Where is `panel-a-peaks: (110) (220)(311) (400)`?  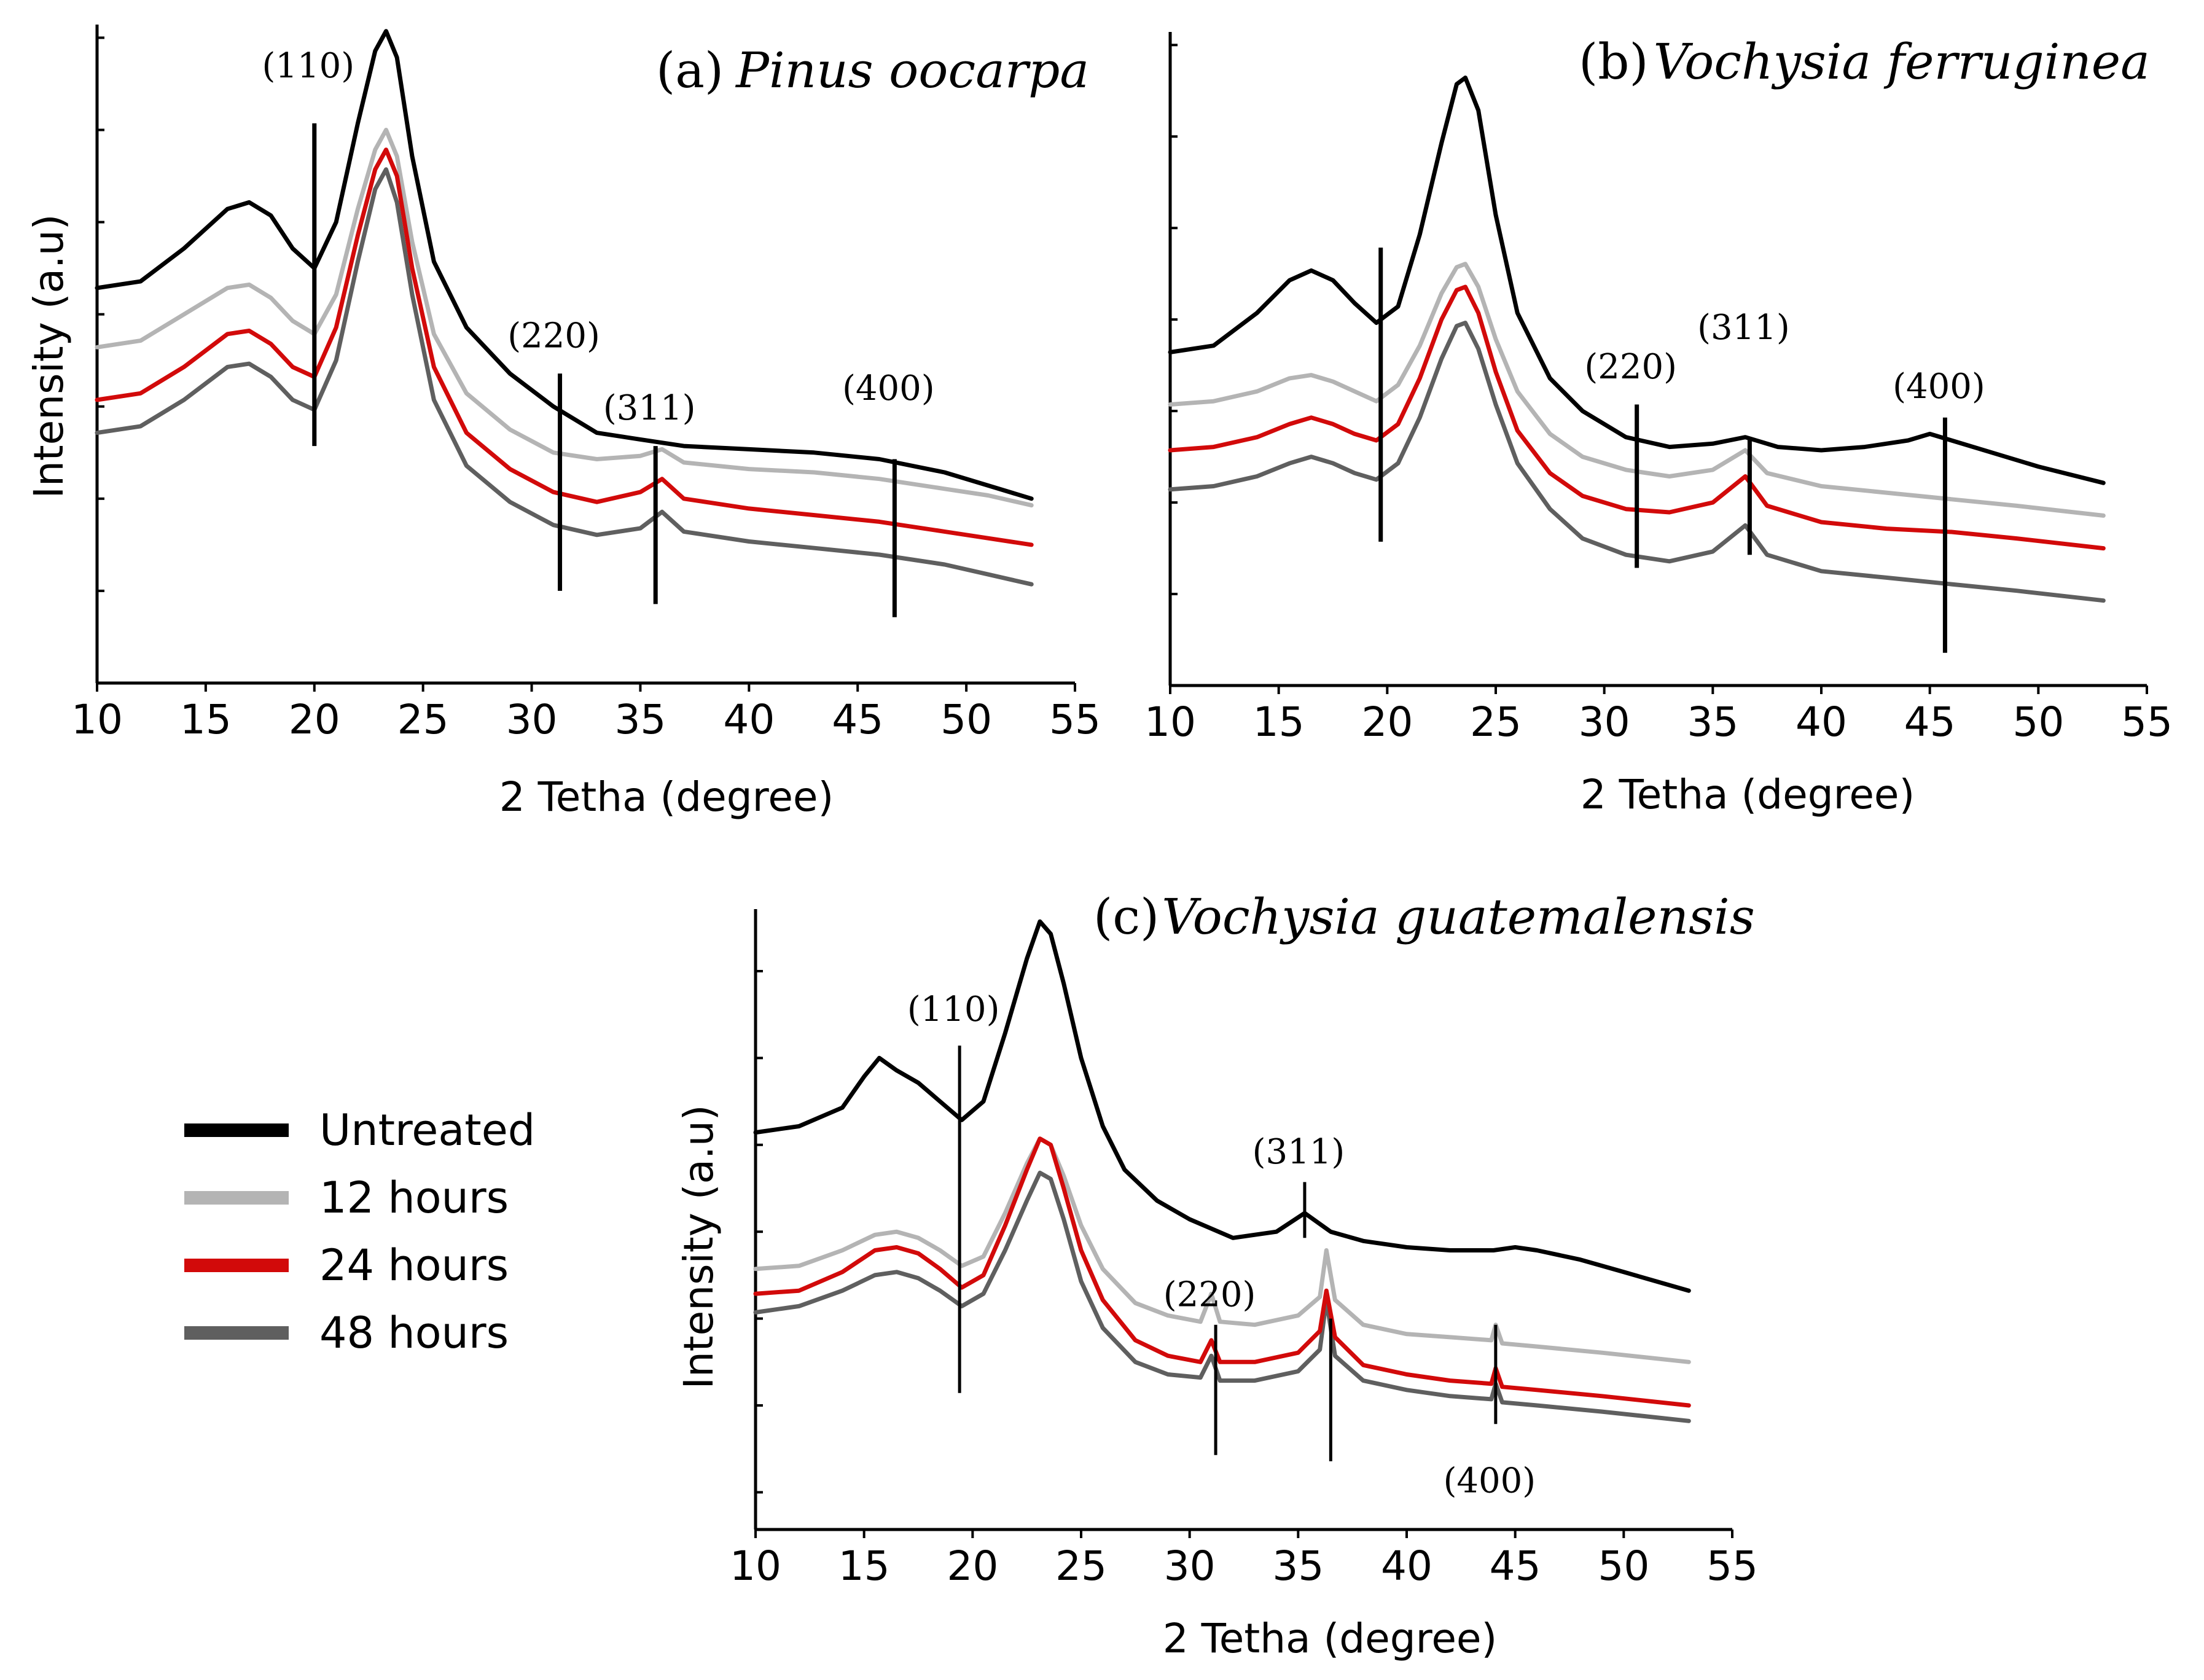
panel-a-peaks: (110) (220)(311) (400) is located at coordinates (598, 331).